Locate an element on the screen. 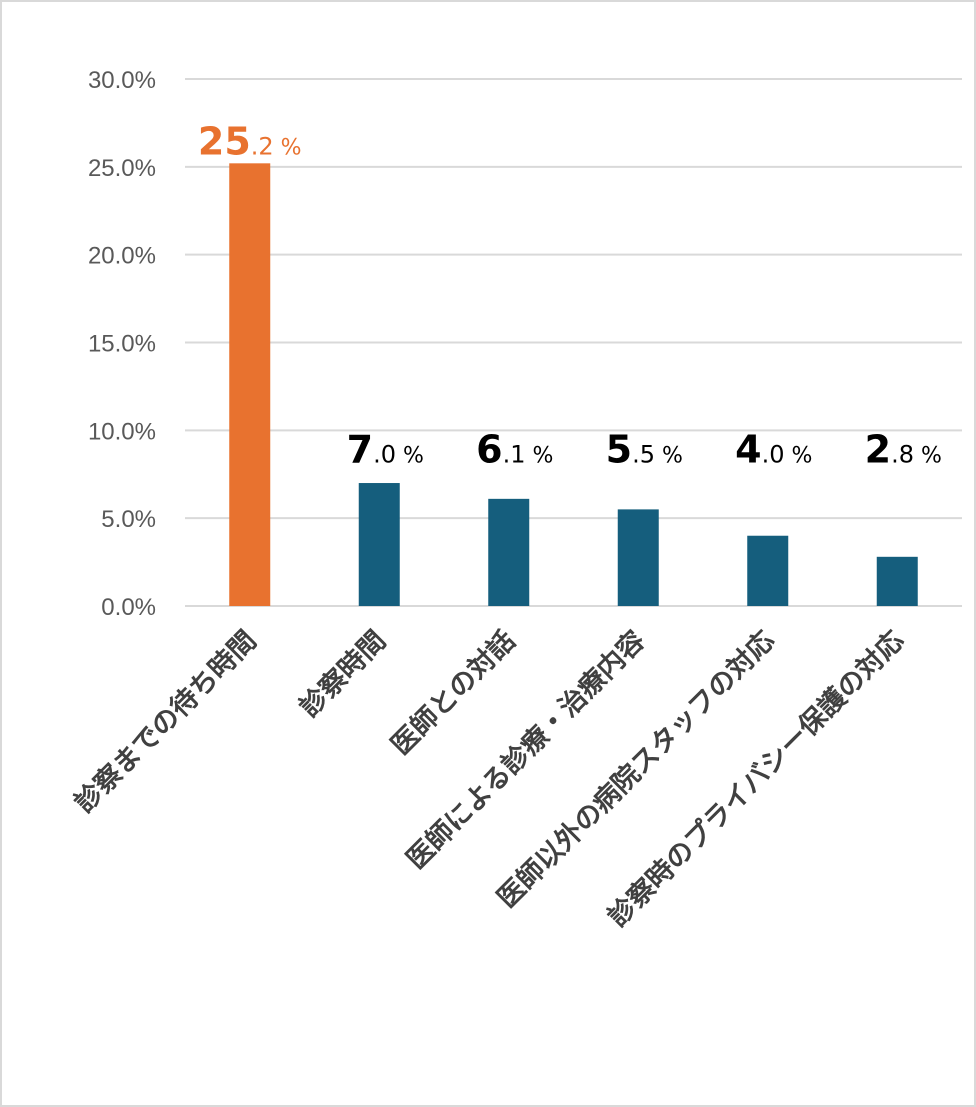 This screenshot has height=1107, width=976. data-label: 4.0 % is located at coordinates (773, 449).